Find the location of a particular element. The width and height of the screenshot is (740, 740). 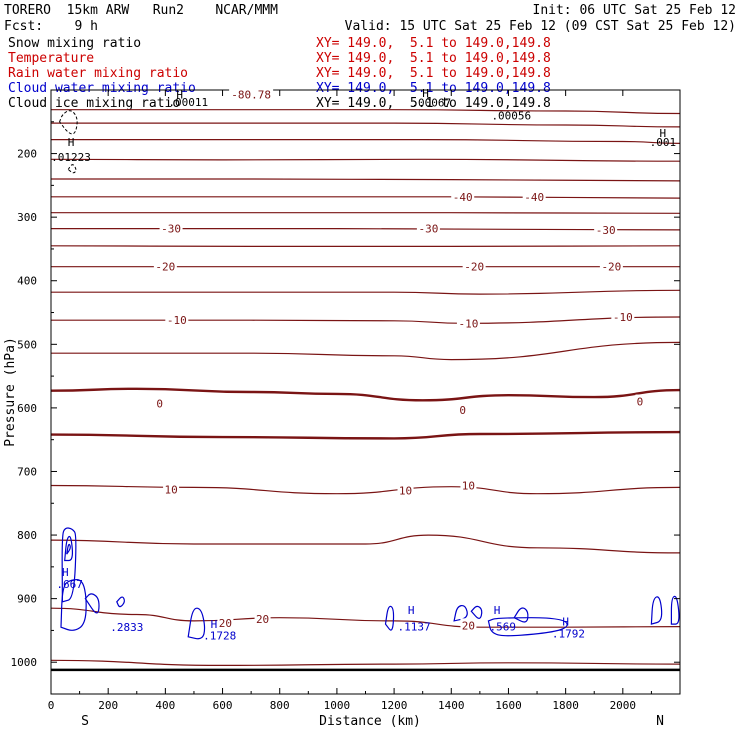

x-tick-label: 1800 is located at coordinates (565, 705).